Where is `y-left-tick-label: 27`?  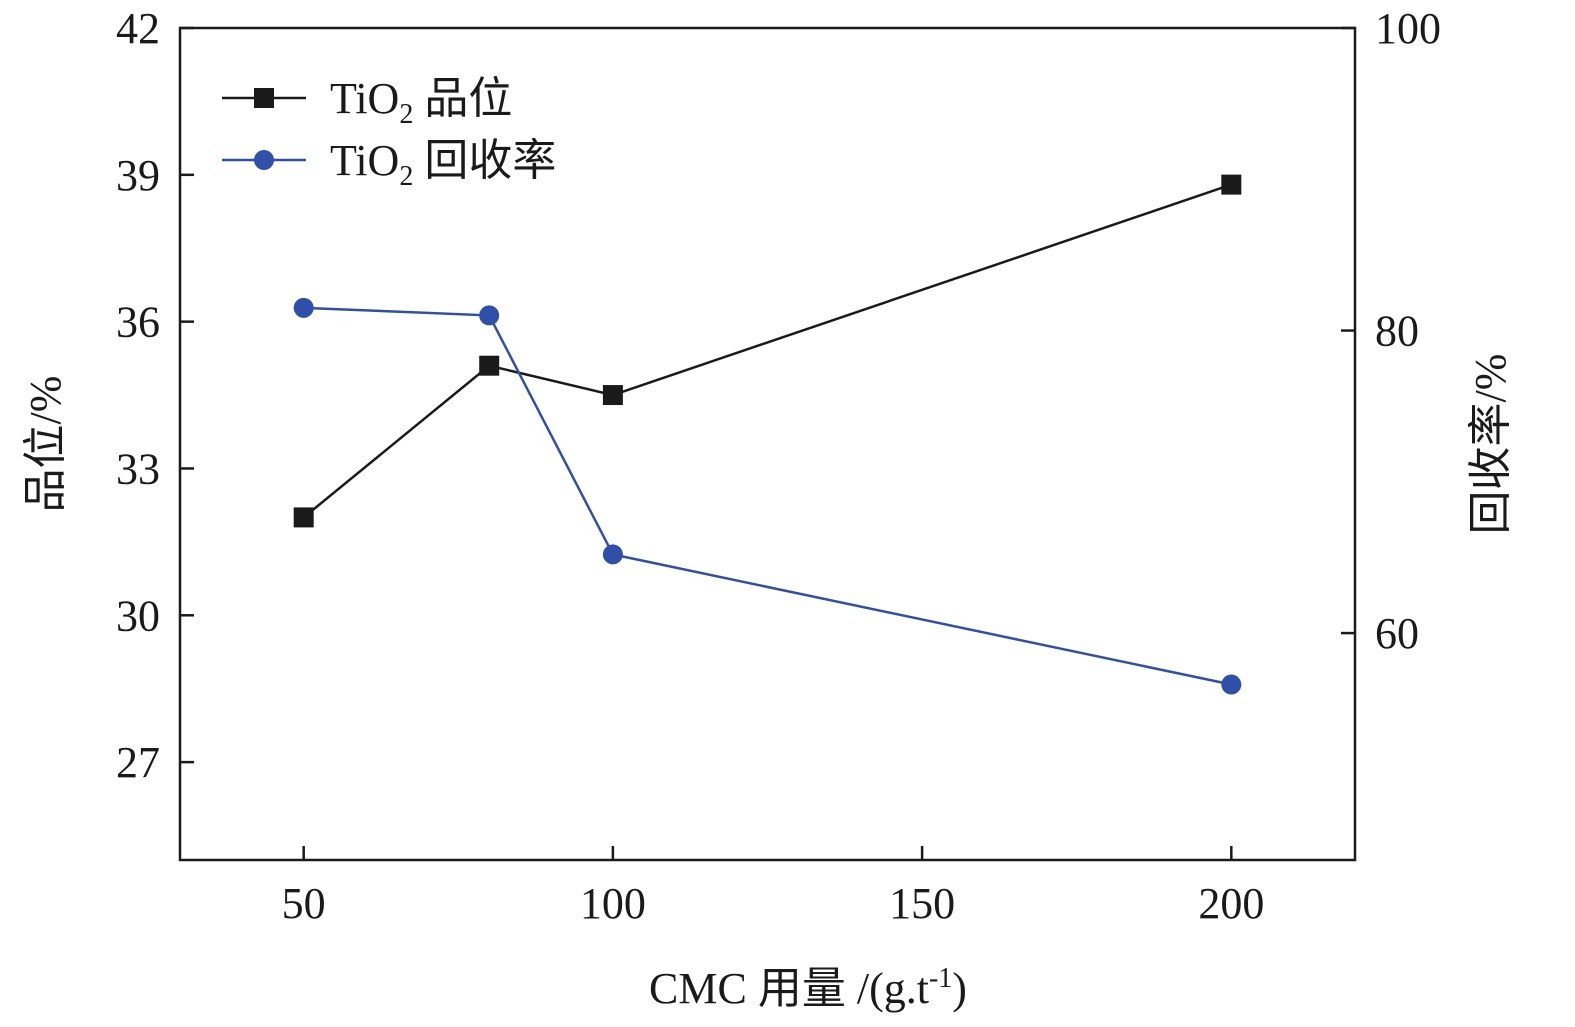
y-left-tick-label: 27 is located at coordinates (138, 762).